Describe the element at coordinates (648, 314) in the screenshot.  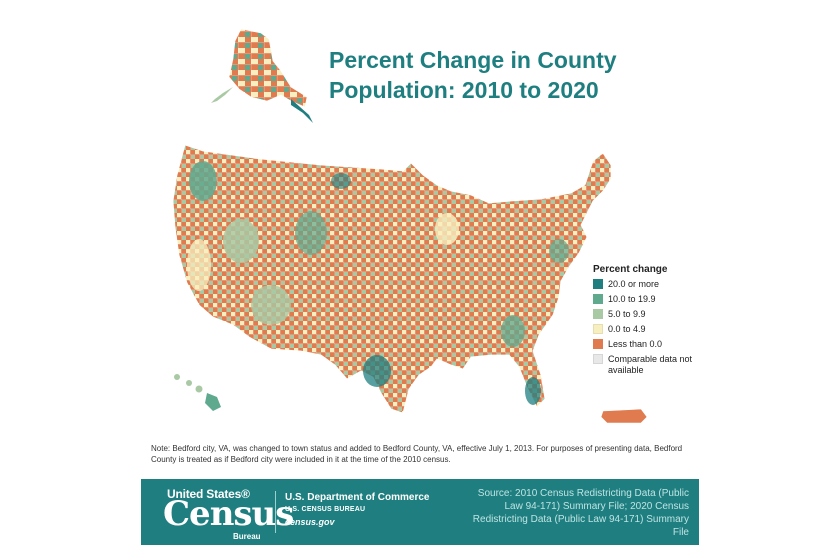
I see `legend-item-5-9: 5.0 to 9.9` at that location.